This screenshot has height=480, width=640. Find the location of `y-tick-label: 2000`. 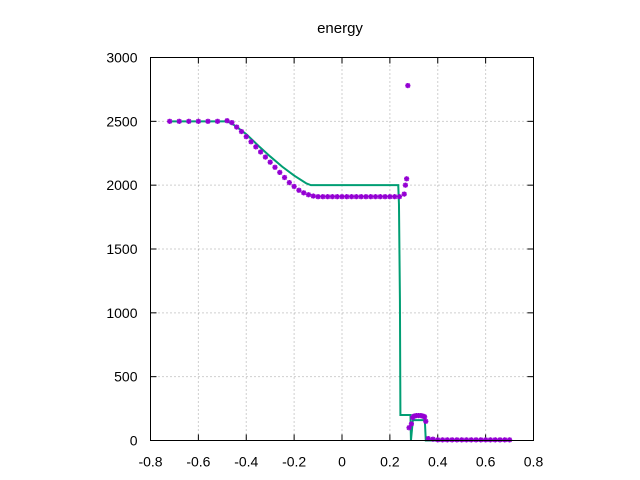

y-tick-label: 2000 is located at coordinates (121, 185).